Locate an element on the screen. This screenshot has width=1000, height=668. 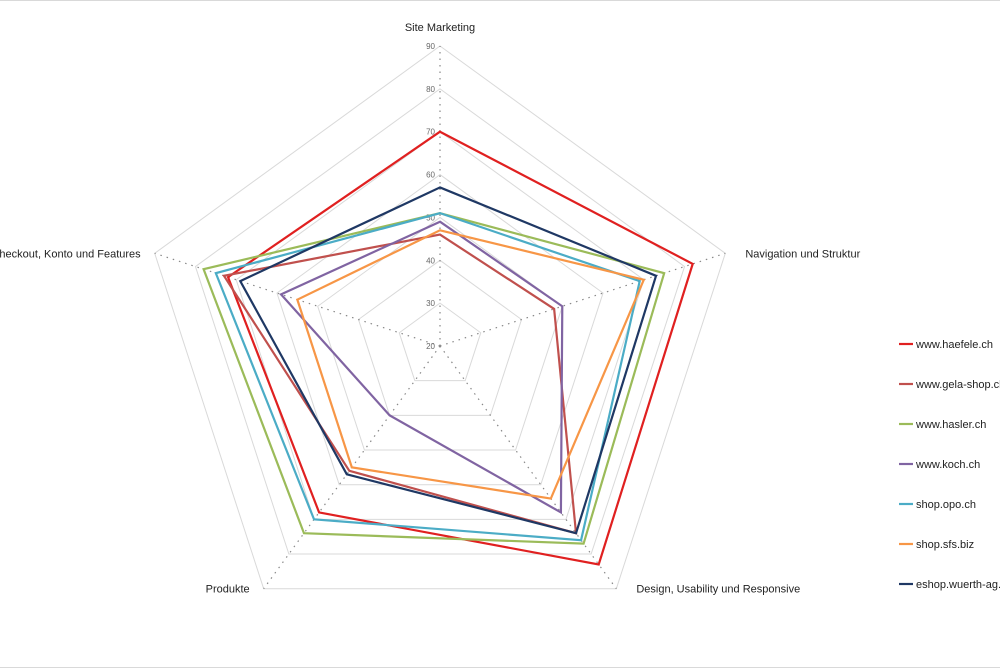
legend-label: shop.sfs.biz is located at coordinates (945, 545).